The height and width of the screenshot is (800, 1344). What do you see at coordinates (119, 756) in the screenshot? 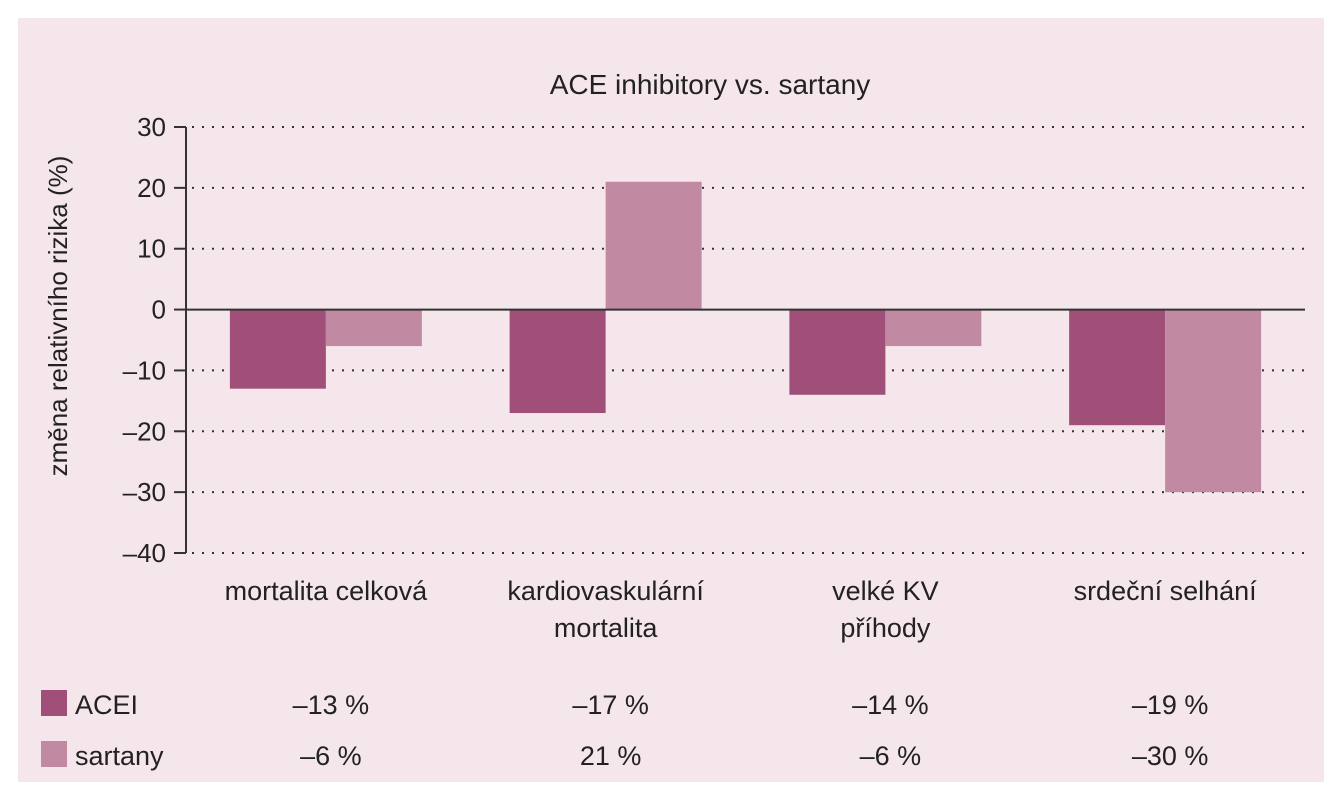
I see `legend-label: sartany` at bounding box center [119, 756].